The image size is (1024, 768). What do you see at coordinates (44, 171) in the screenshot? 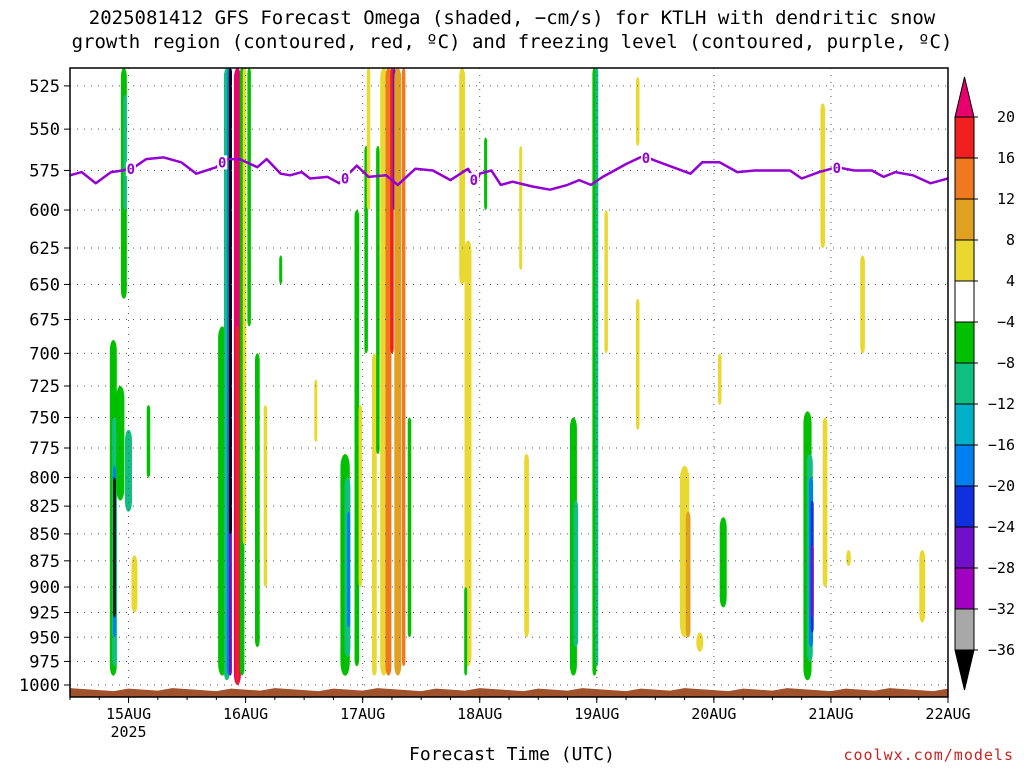
I see `y-tick-label: 575` at bounding box center [44, 171].